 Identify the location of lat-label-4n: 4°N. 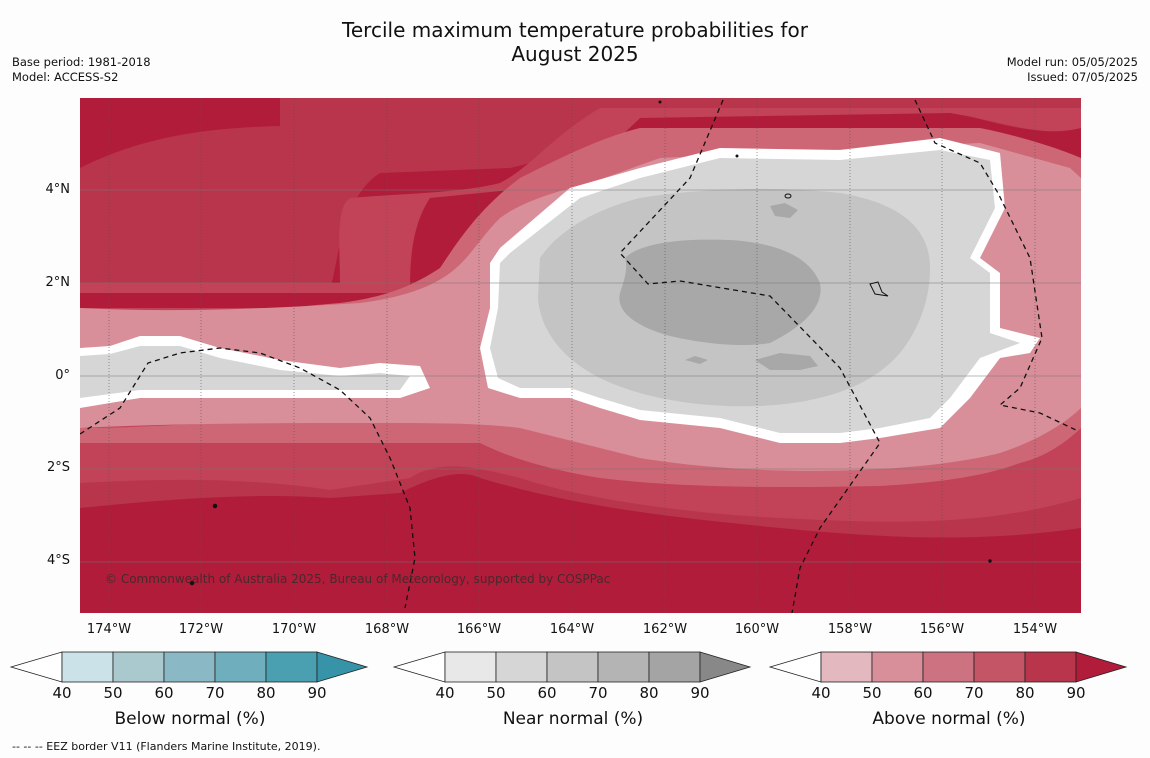
(58, 189).